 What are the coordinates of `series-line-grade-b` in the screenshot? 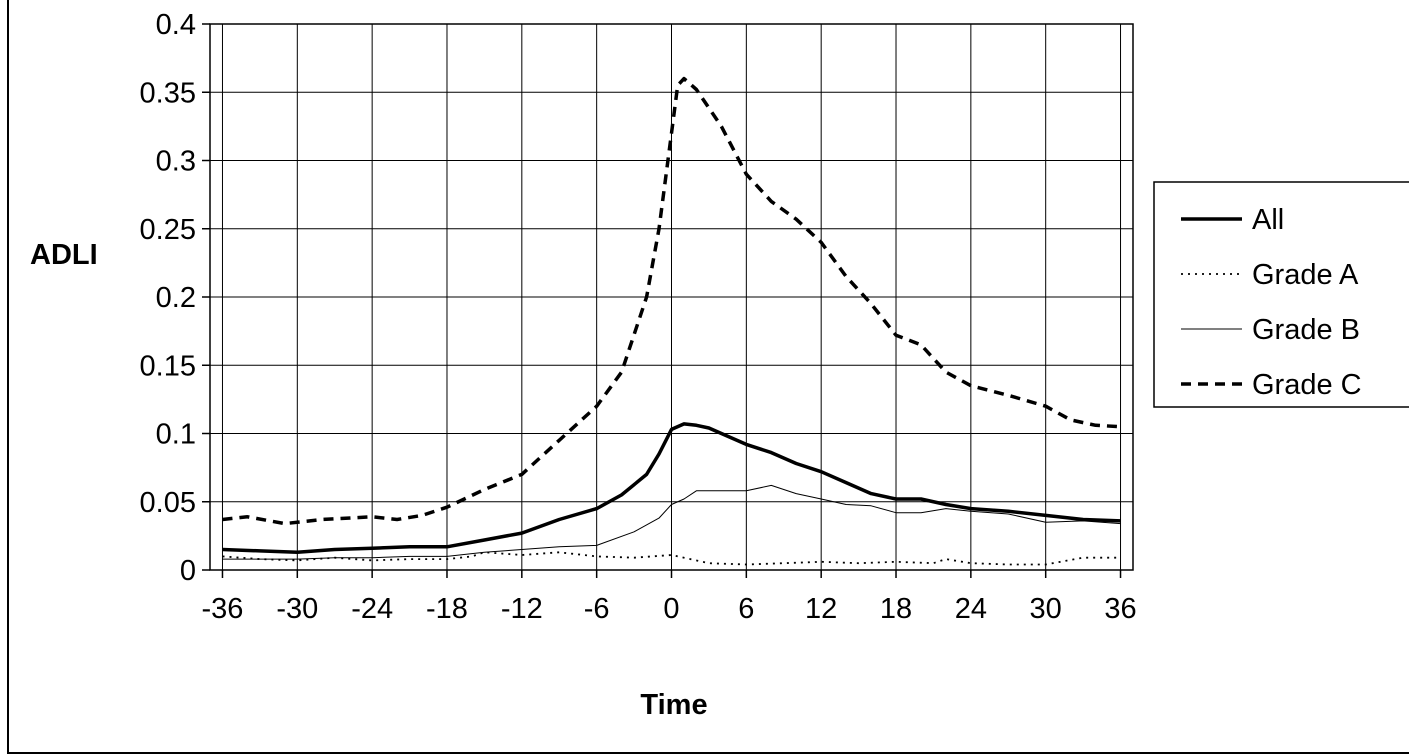 It's located at (671, 522).